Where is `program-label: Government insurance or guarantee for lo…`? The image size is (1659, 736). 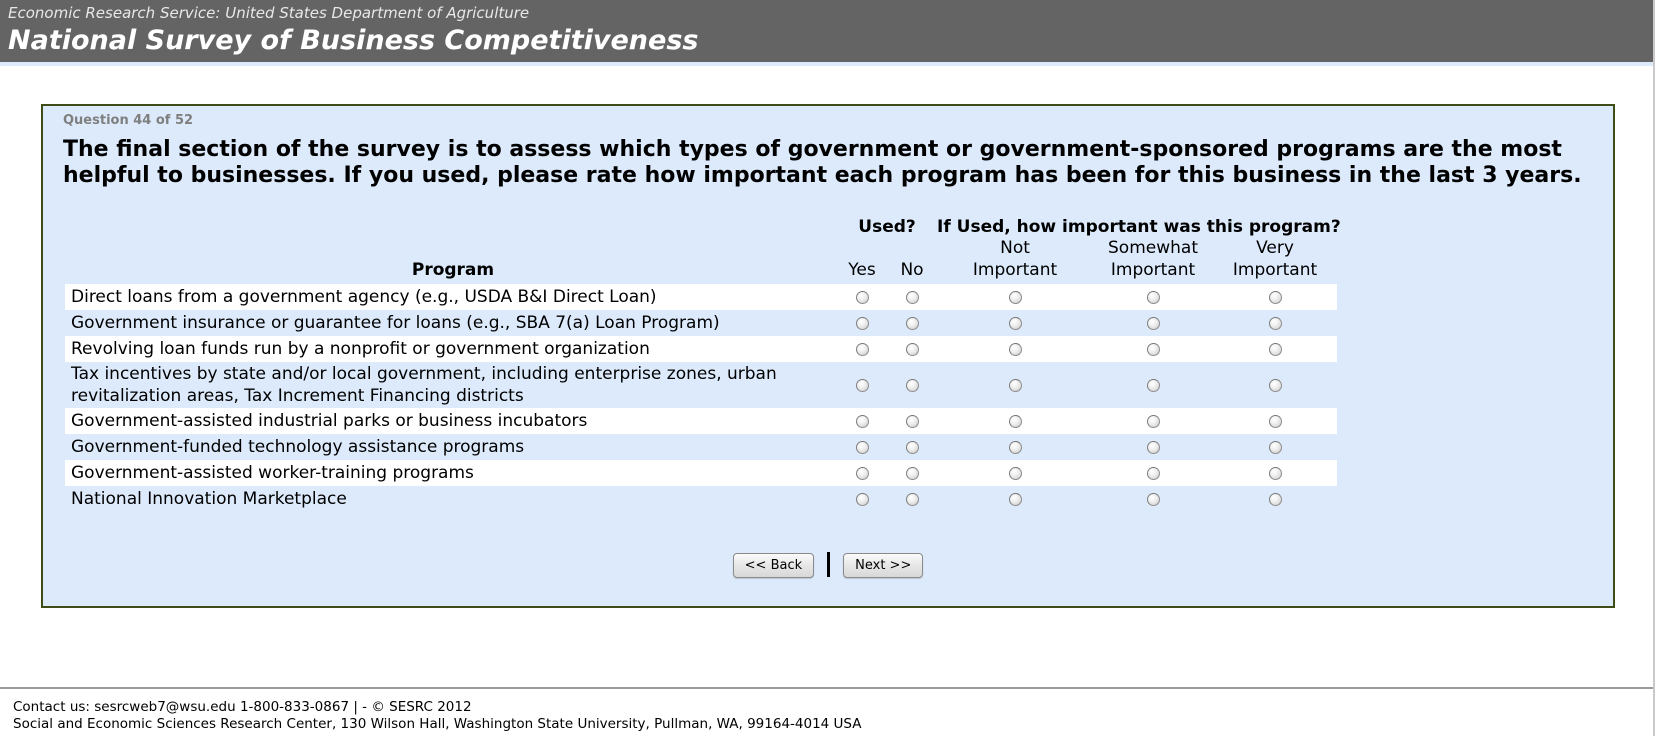
program-label: Government insurance or guarantee for lo… is located at coordinates (395, 323).